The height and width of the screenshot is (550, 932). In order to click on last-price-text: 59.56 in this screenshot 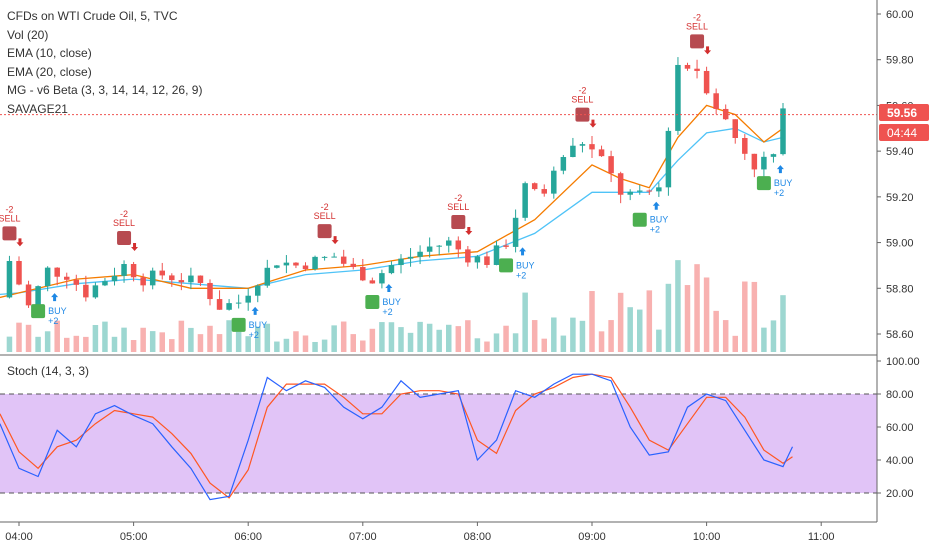, I will do `click(902, 113)`.